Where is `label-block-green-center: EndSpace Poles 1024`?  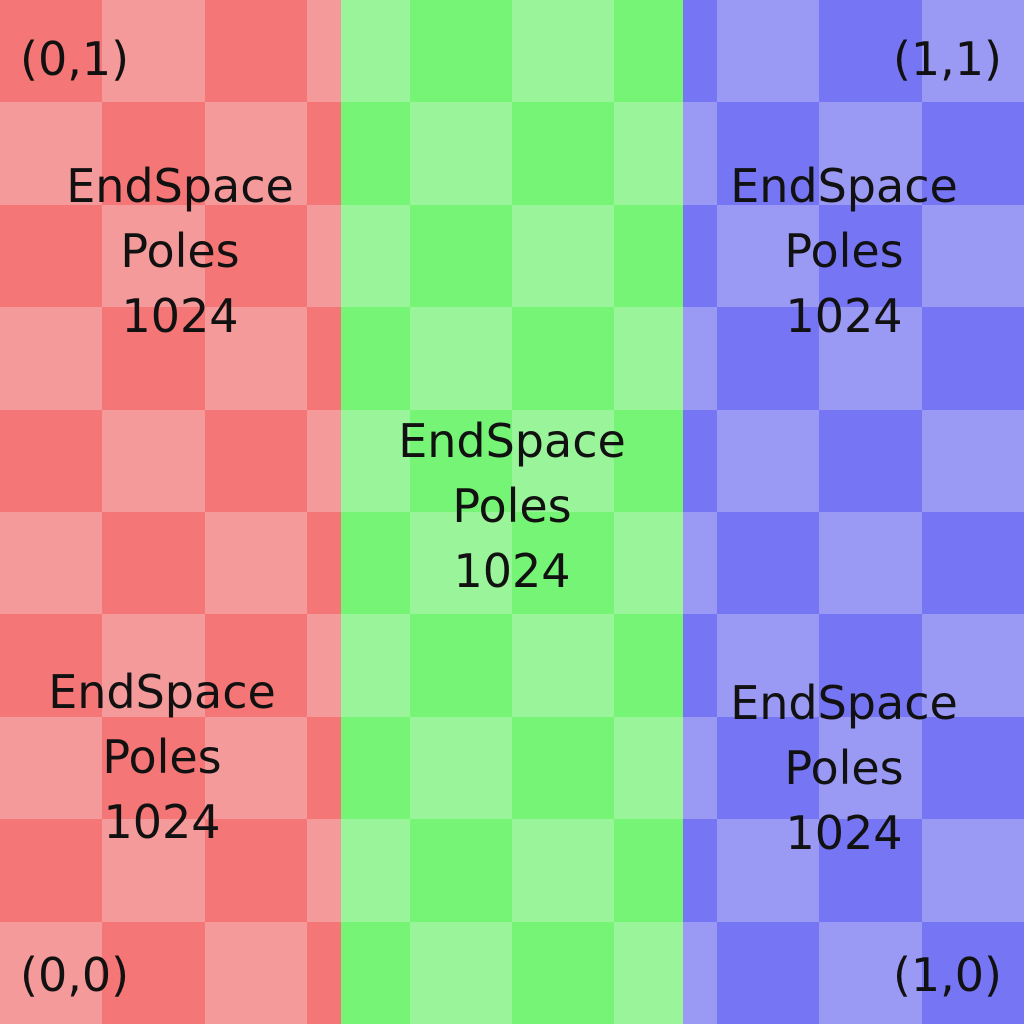 label-block-green-center: EndSpace Poles 1024 is located at coordinates (512, 506).